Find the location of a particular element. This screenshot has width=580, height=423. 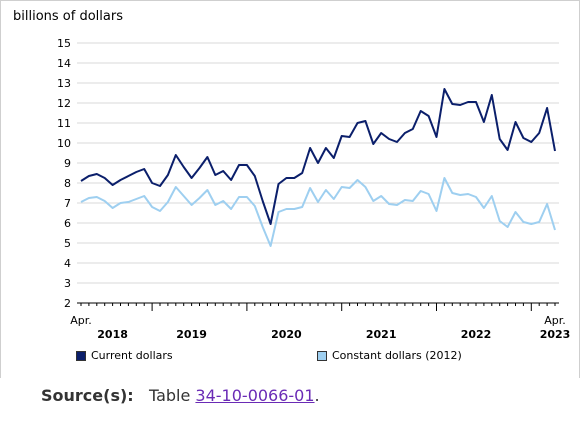

y-tick-label: 10 is located at coordinates (64, 143).